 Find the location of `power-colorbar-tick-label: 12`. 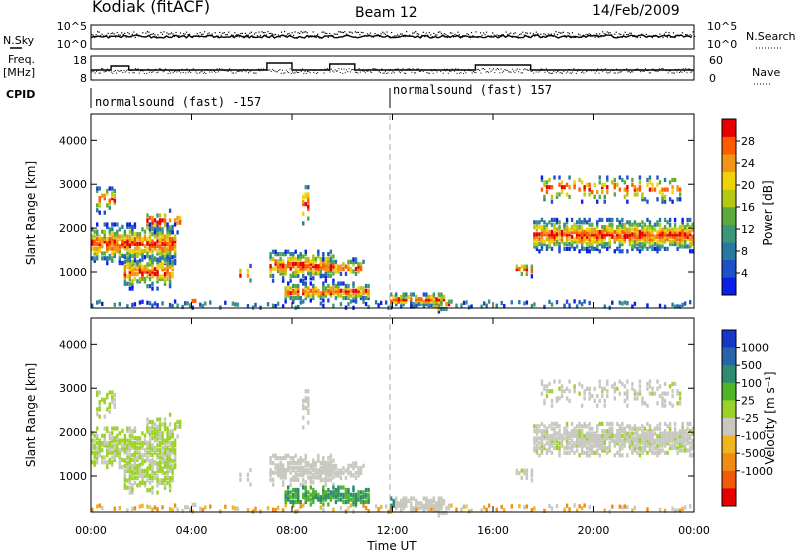

power-colorbar-tick-label: 12 is located at coordinates (748, 229).